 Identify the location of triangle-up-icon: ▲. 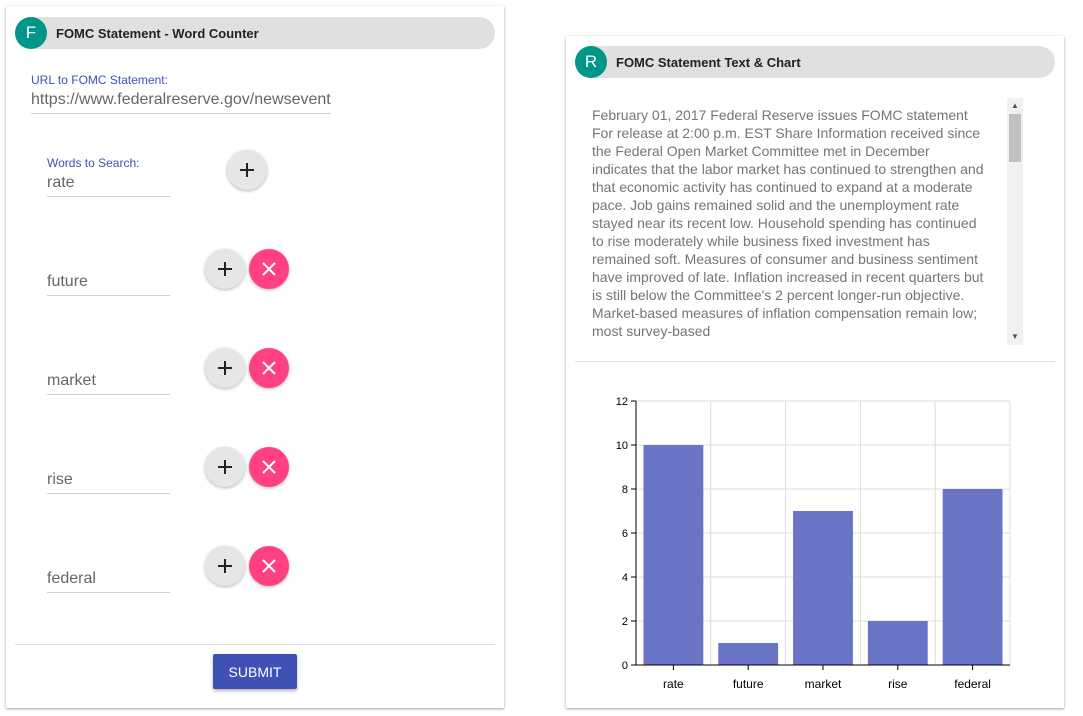
(1015, 105).